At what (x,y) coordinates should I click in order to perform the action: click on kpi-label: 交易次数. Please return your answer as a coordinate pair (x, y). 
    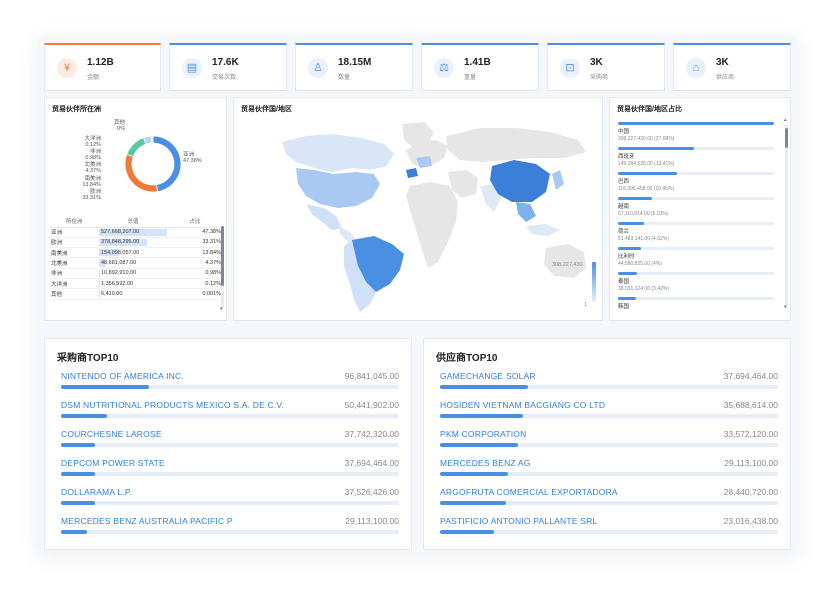
    Looking at the image, I should click on (224, 78).